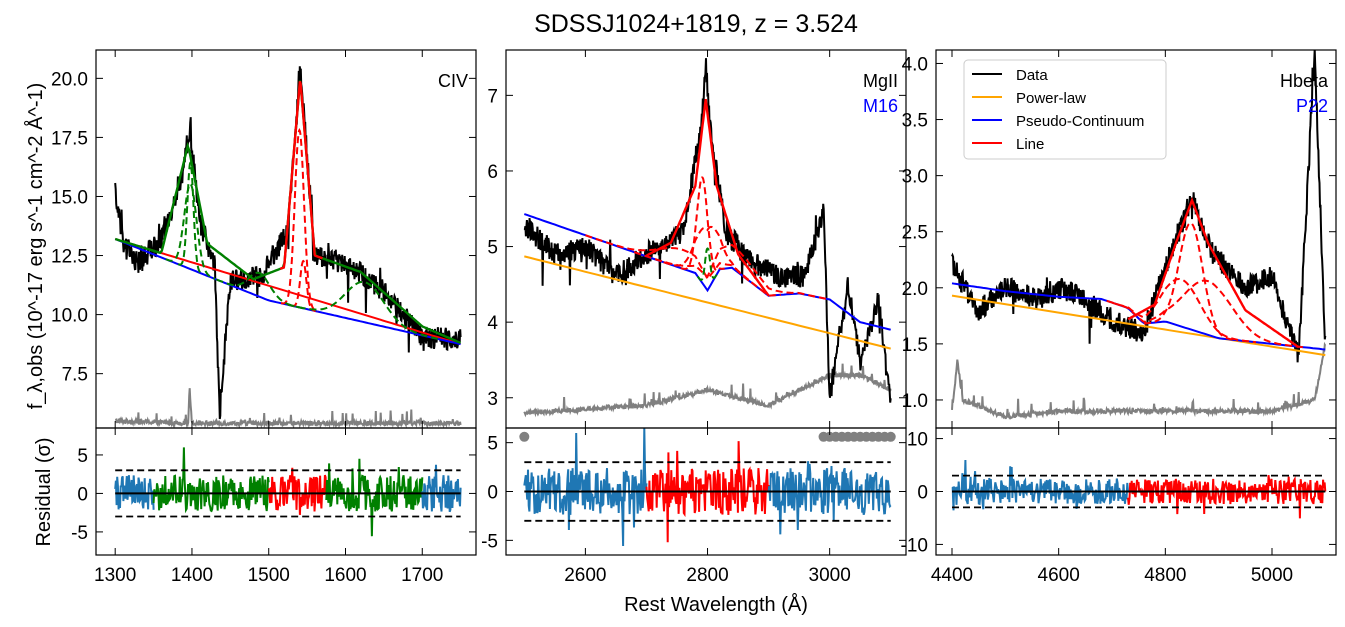  What do you see at coordinates (345, 575) in the screenshot?
I see `x-tick-label: 1600` at bounding box center [345, 575].